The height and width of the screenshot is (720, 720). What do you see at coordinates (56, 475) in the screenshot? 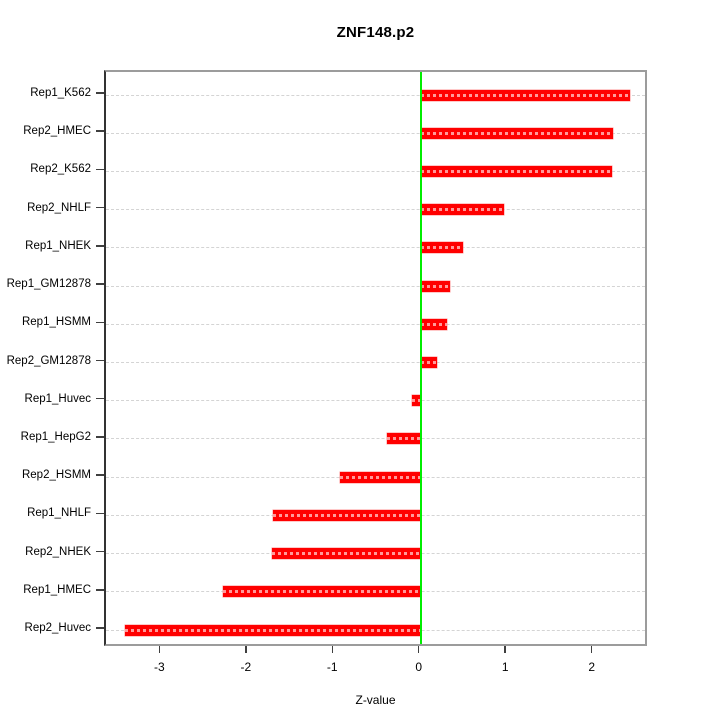
I see `y-tick-label: Rep2_HSMM` at bounding box center [56, 475].